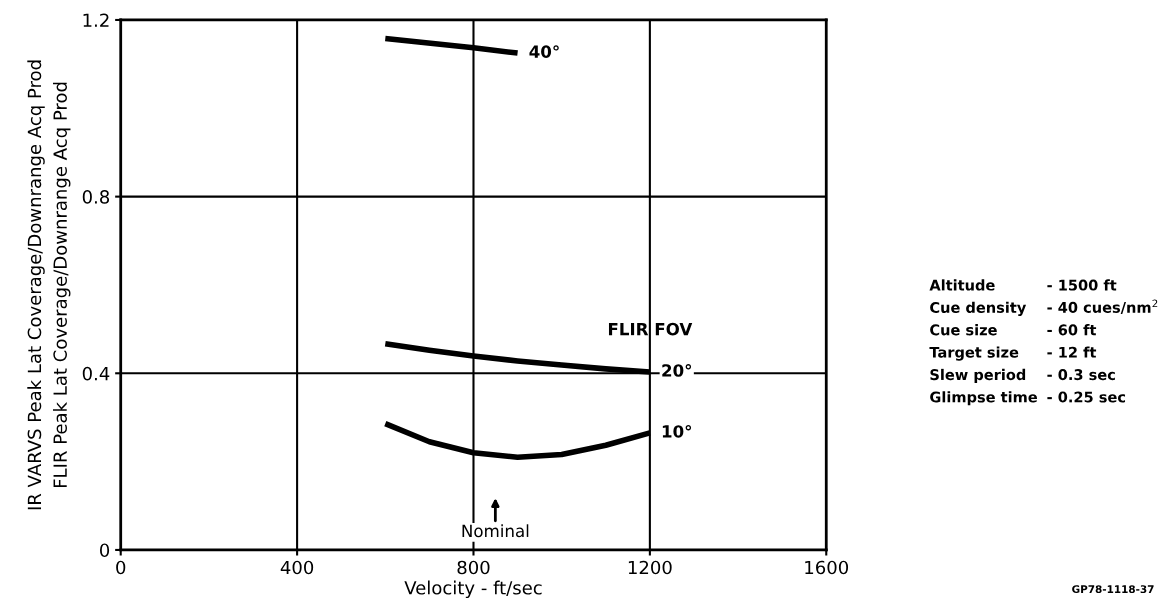  Describe the element at coordinates (1023, 285) in the screenshot. I see `text: Altitude - 1500 ft` at that location.